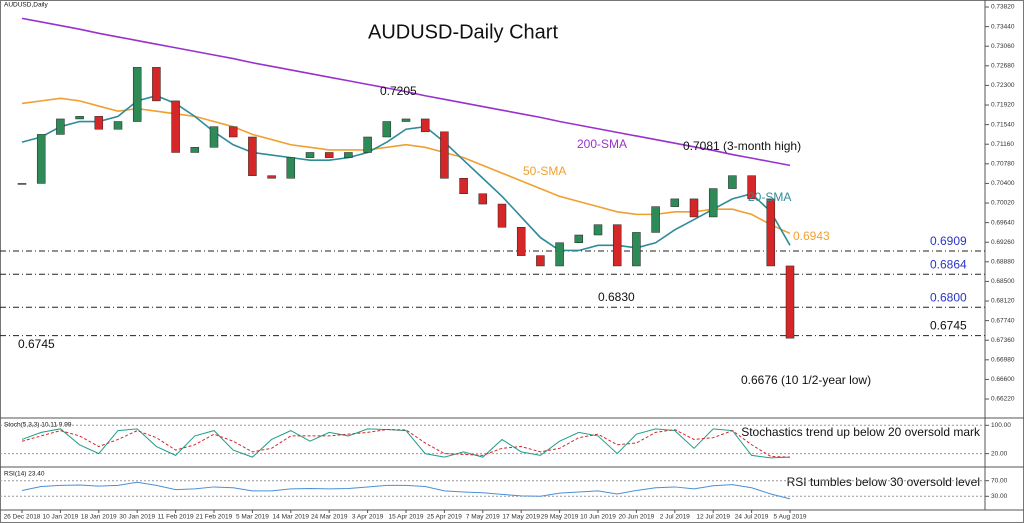  Describe the element at coordinates (1003, 26) in the screenshot. I see `y-tick-label: 0.73440` at that location.